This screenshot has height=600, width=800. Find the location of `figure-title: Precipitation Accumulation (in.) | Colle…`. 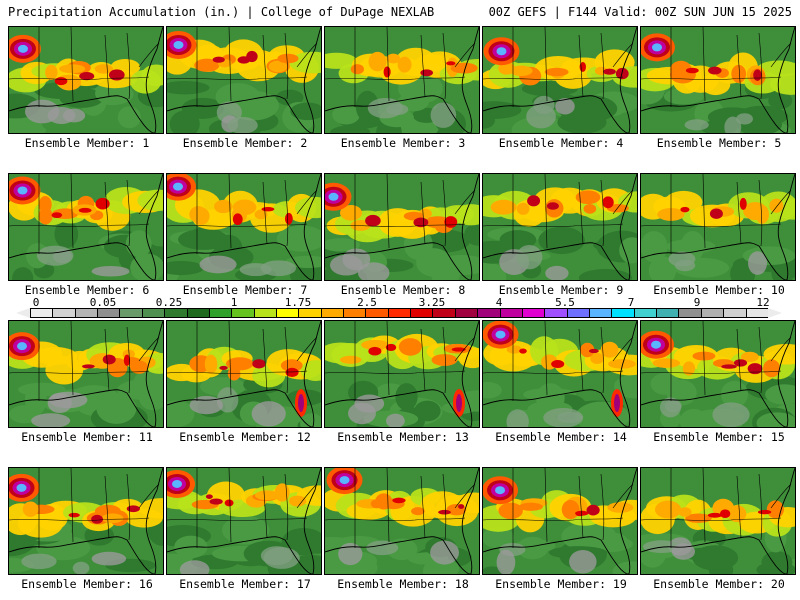

figure-title: Precipitation Accumulation (in.) | Colle… is located at coordinates (221, 12).